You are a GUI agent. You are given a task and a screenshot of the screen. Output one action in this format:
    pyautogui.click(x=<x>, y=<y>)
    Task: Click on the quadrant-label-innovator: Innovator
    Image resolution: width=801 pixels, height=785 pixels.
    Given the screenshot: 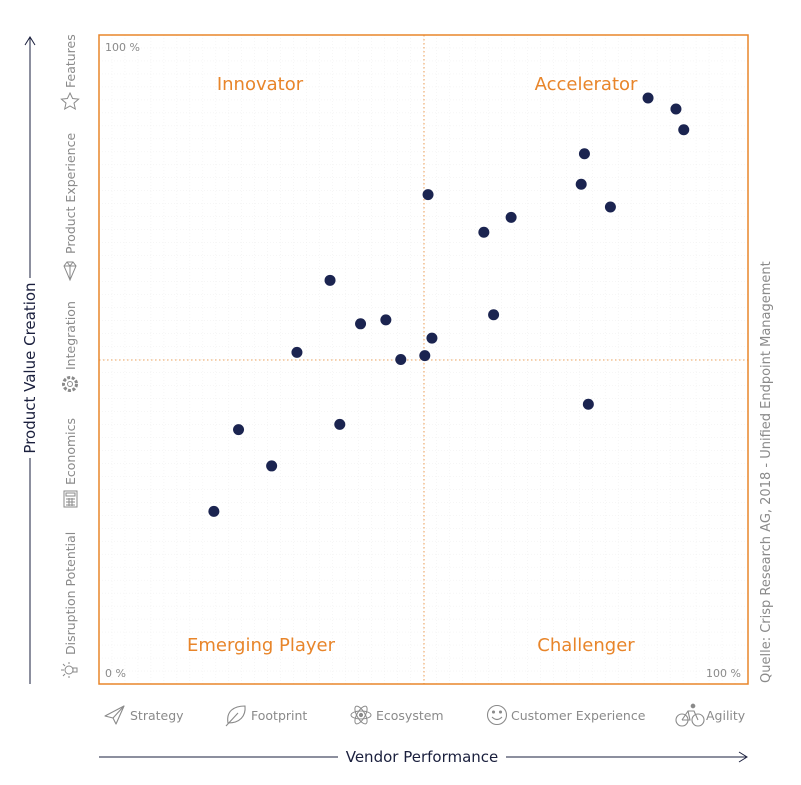 What is the action you would take?
    pyautogui.click(x=260, y=84)
    